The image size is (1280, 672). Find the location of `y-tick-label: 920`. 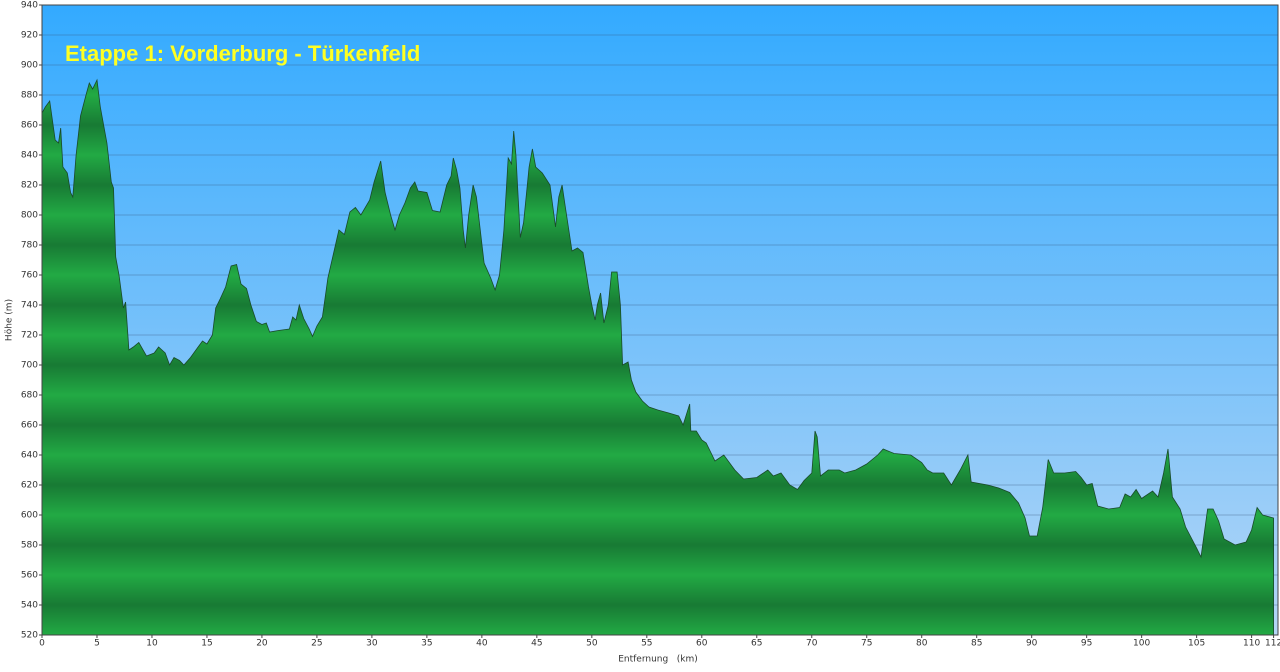

y-tick-label: 920 is located at coordinates (29, 36).